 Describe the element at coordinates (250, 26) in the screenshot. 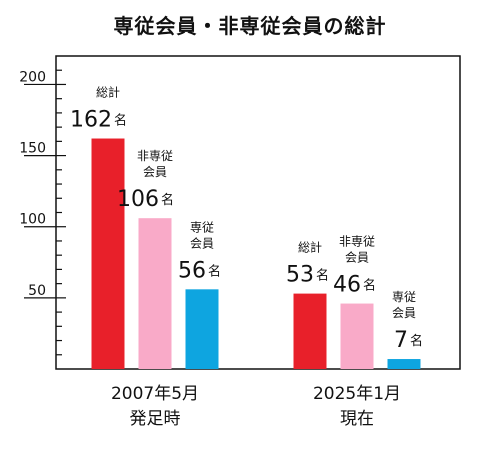

I see `chart-title: 専従会員・非専従会員の総計` at that location.